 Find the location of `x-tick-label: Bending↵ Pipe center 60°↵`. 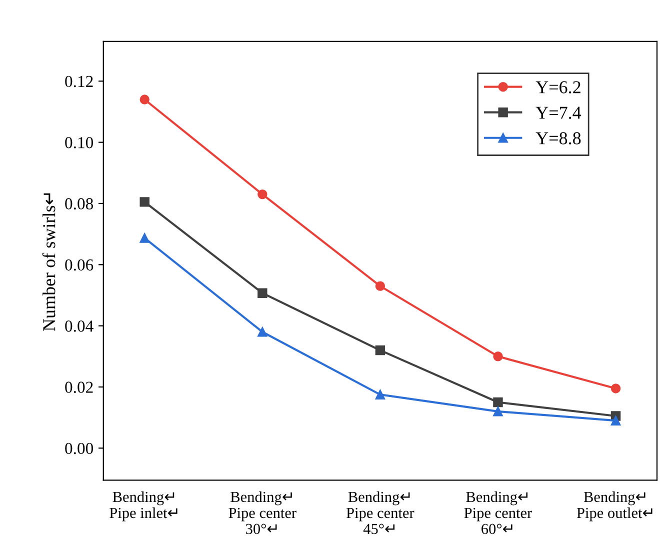

x-tick-label: Bending↵ Pipe center 60°↵ is located at coordinates (498, 512).